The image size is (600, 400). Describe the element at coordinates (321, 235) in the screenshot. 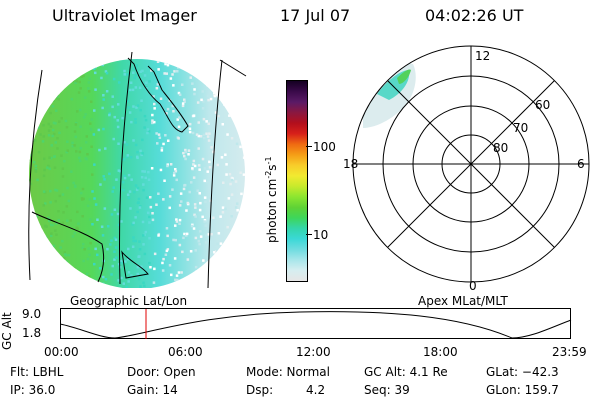

I see `colorbar-tick-10: 10` at that location.